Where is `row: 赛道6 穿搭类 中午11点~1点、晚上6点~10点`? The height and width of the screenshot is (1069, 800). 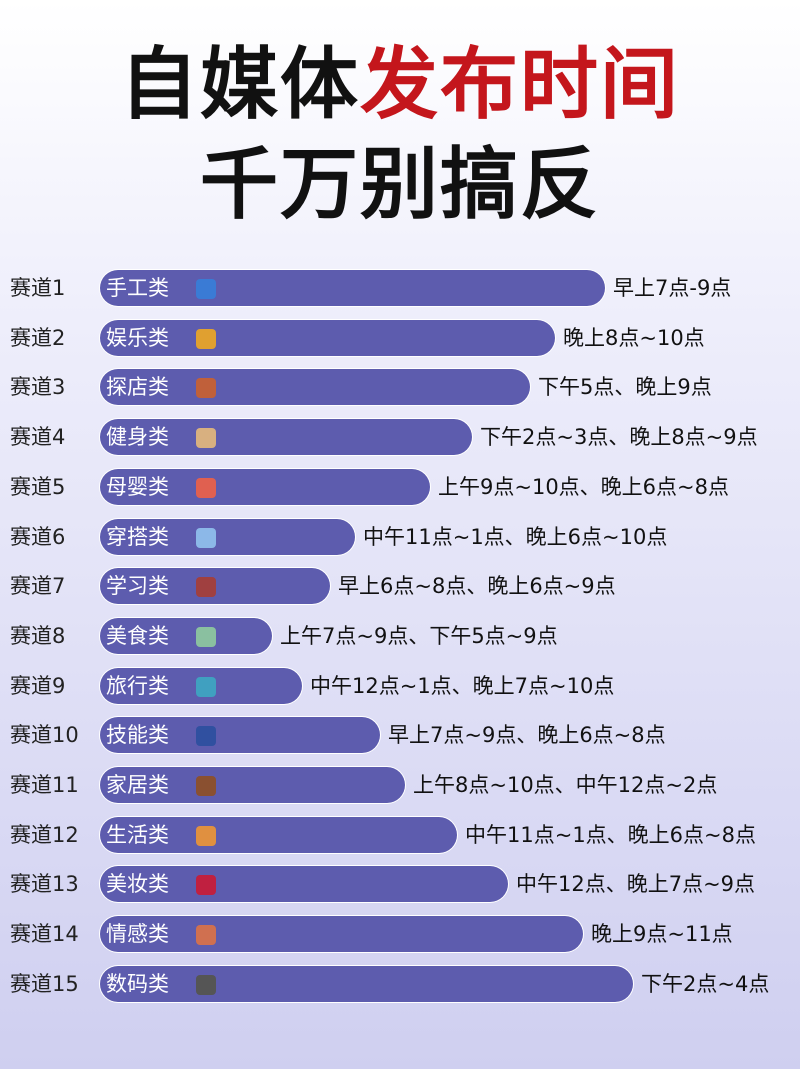 row: 赛道6 穿搭类 中午11点~1点、晚上6点~10点 is located at coordinates (400, 537).